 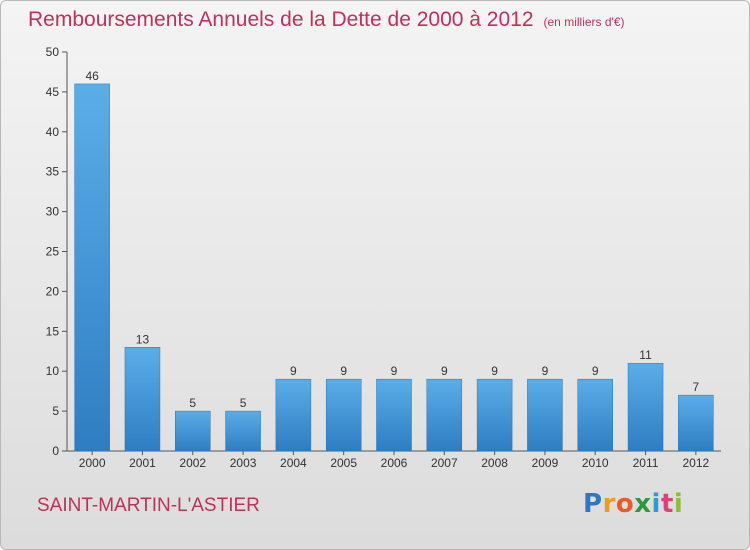 What do you see at coordinates (678, 504) in the screenshot?
I see `logo-letter-i2: i` at bounding box center [678, 504].